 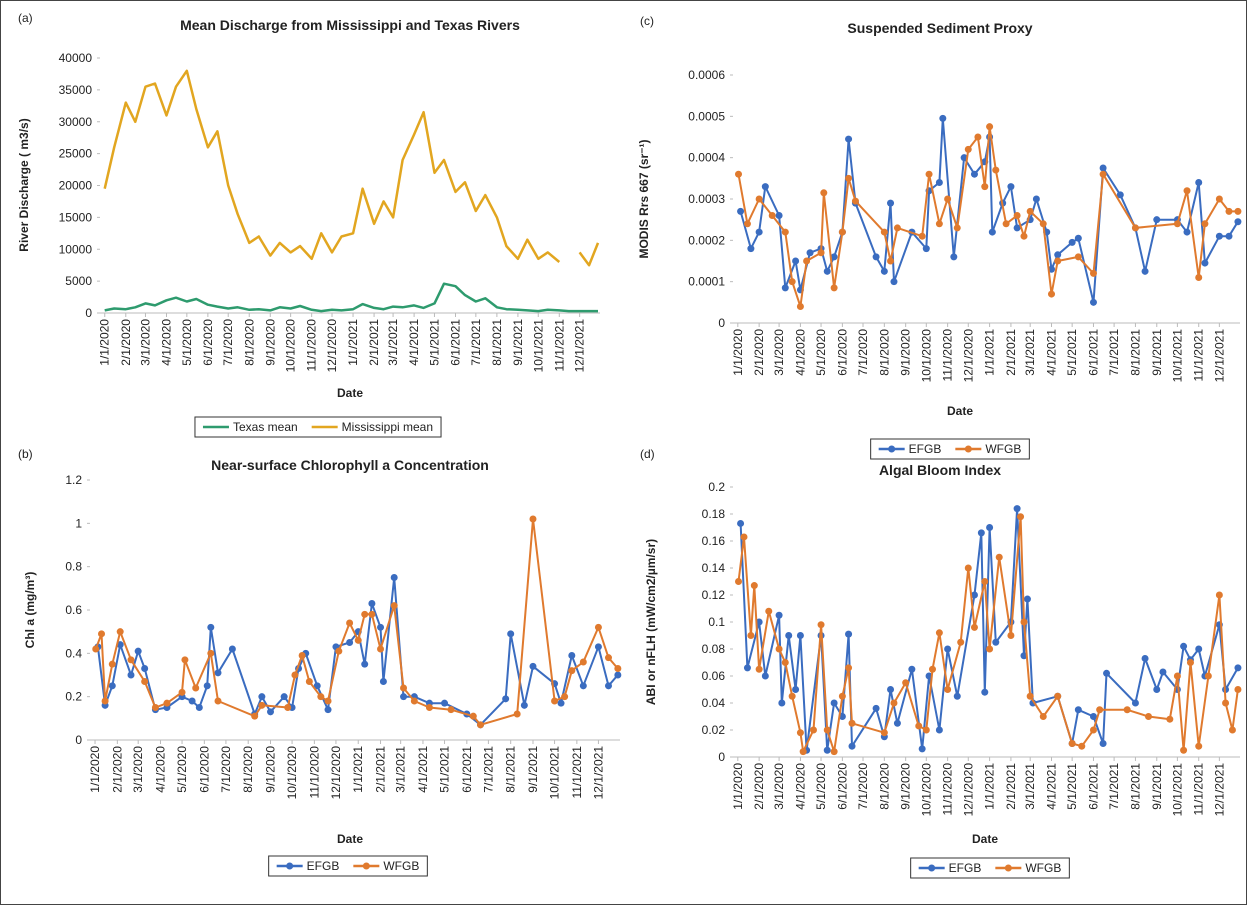 I want to click on y-tick-label: 1, so click(x=78, y=523).